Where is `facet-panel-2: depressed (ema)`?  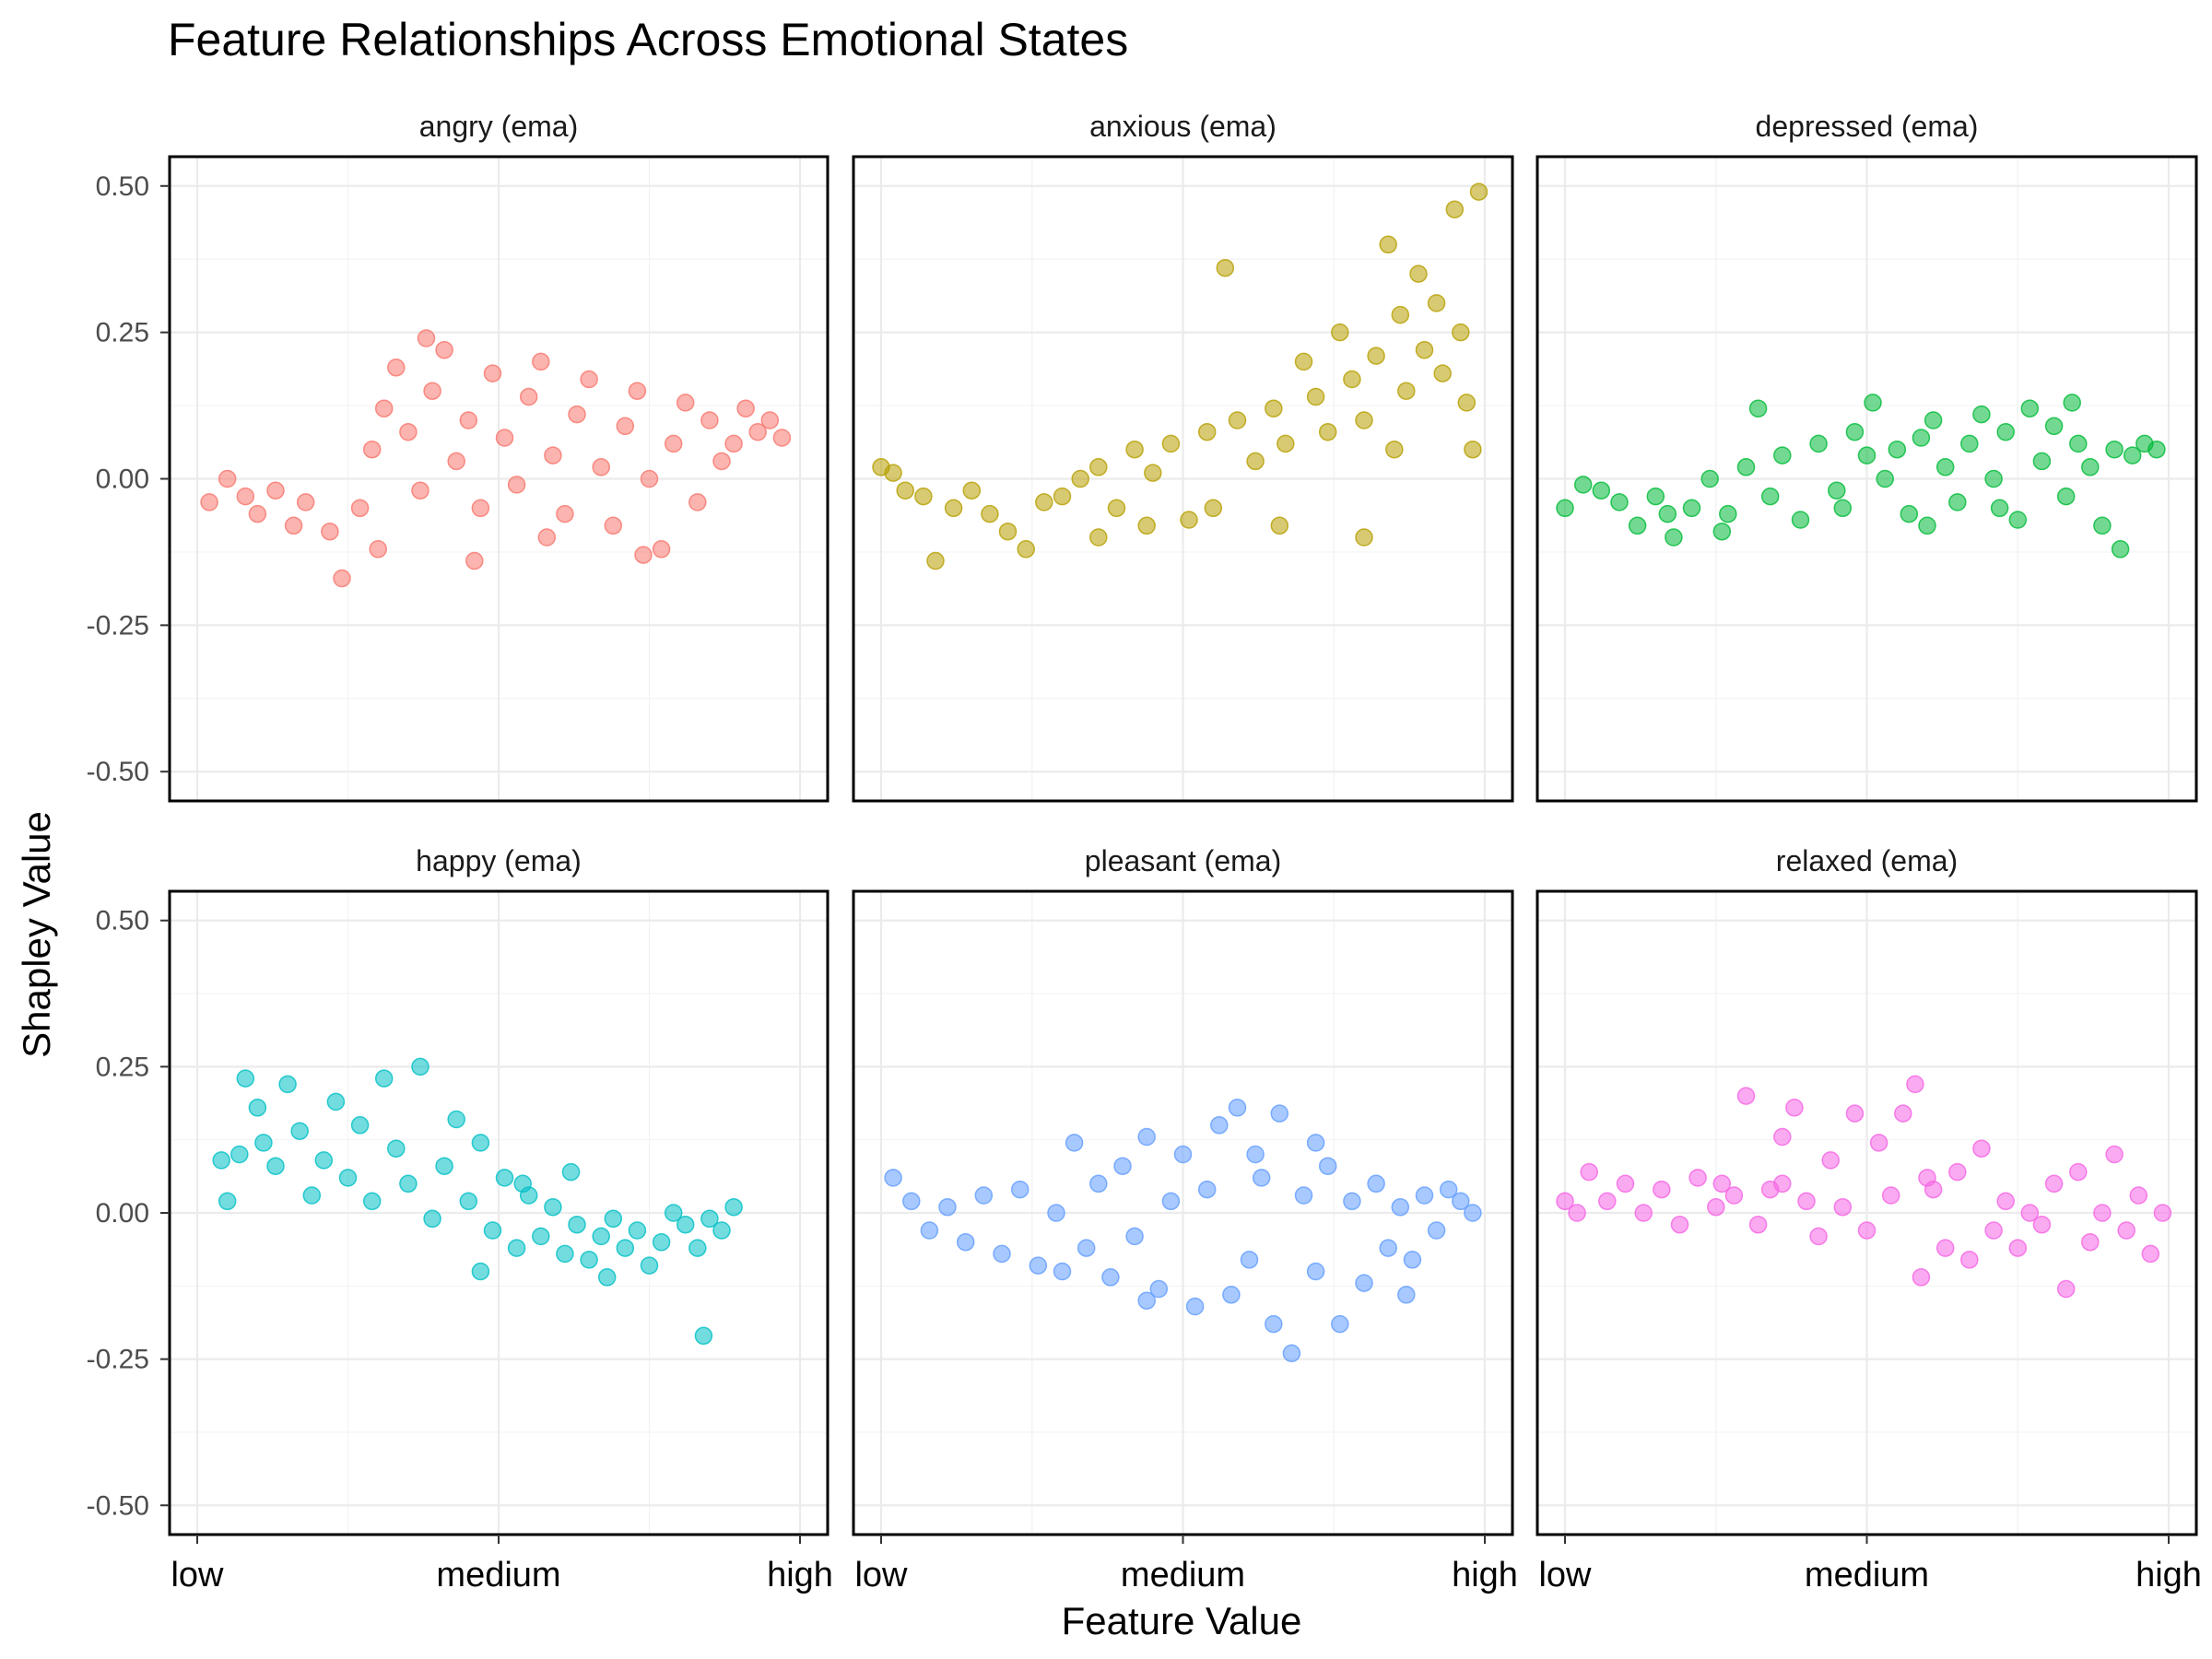 facet-panel-2: depressed (ema) is located at coordinates (1866, 455).